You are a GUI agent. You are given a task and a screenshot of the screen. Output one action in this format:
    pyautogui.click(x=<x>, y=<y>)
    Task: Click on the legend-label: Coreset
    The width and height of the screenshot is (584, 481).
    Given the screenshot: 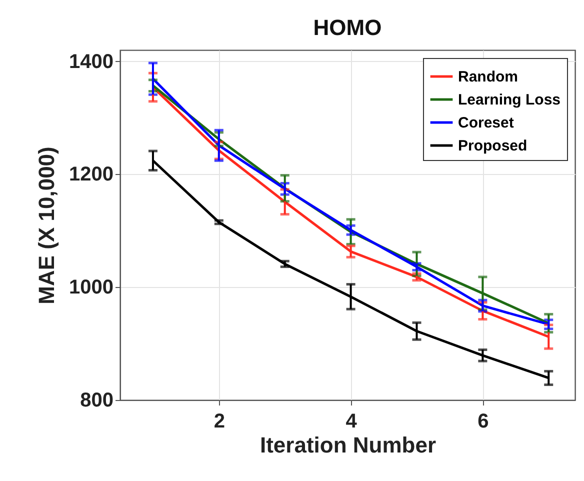 What is the action you would take?
    pyautogui.click(x=486, y=123)
    